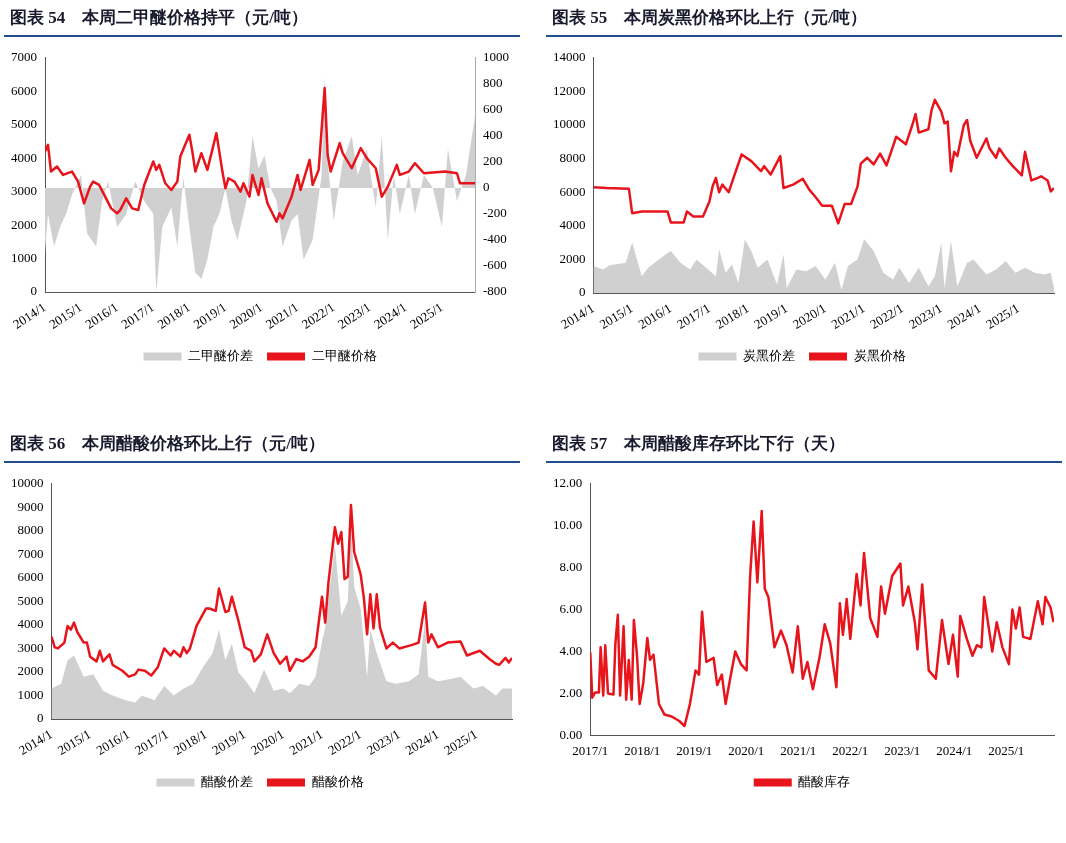 This screenshot has height=843, width=1066. What do you see at coordinates (493, 135) in the screenshot?
I see `y2-tick-label: 400` at bounding box center [493, 135].